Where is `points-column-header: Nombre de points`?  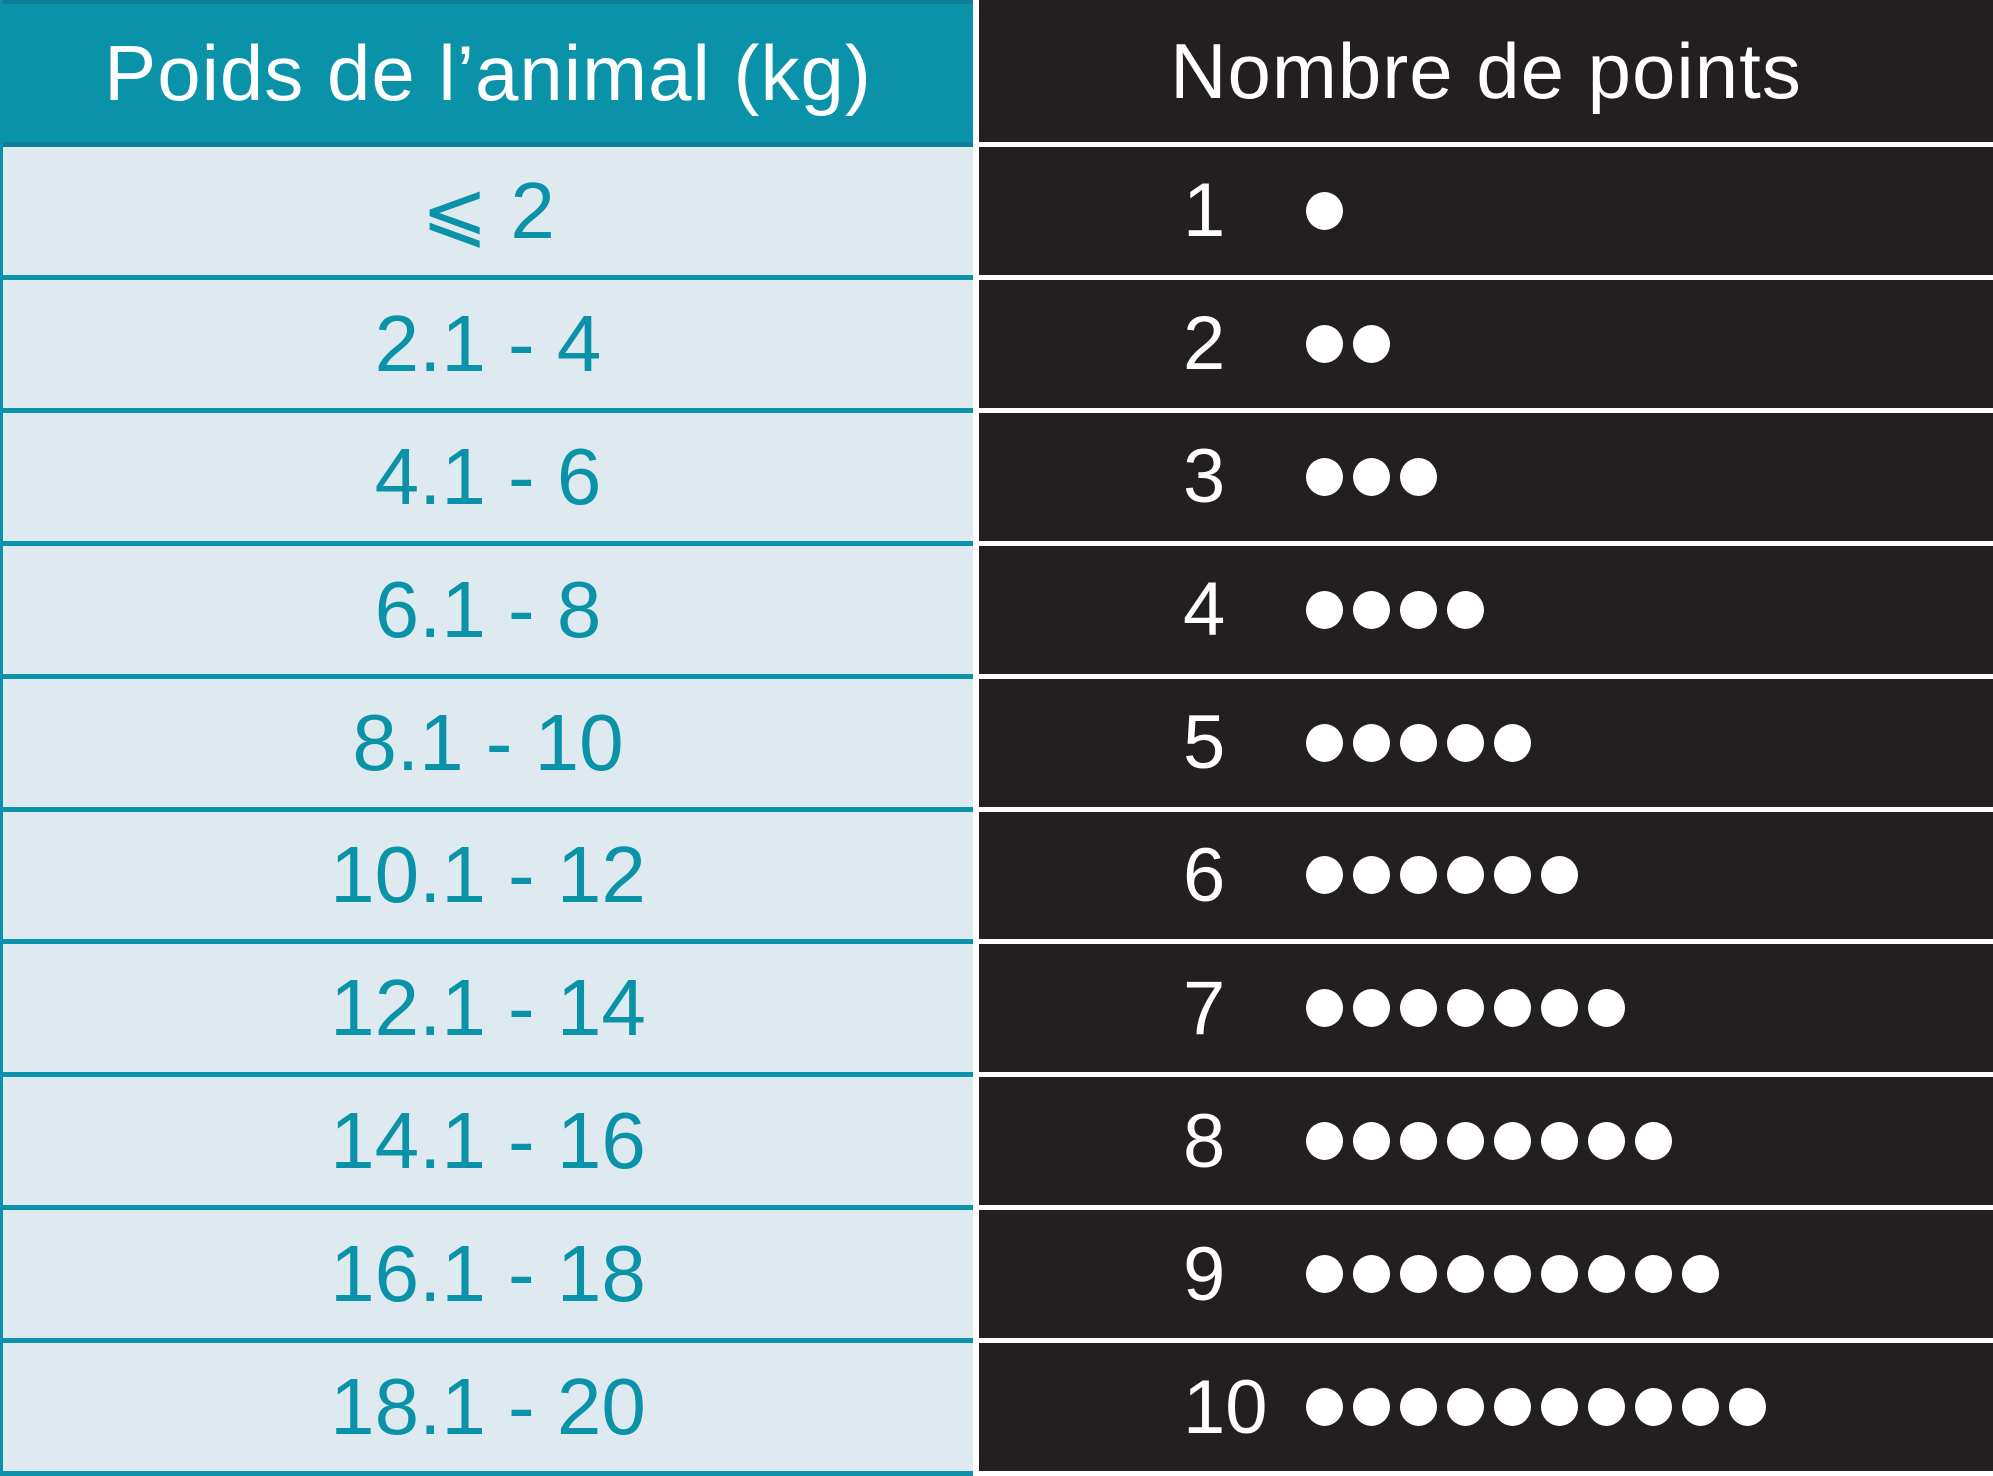 points-column-header: Nombre de points is located at coordinates (1486, 71).